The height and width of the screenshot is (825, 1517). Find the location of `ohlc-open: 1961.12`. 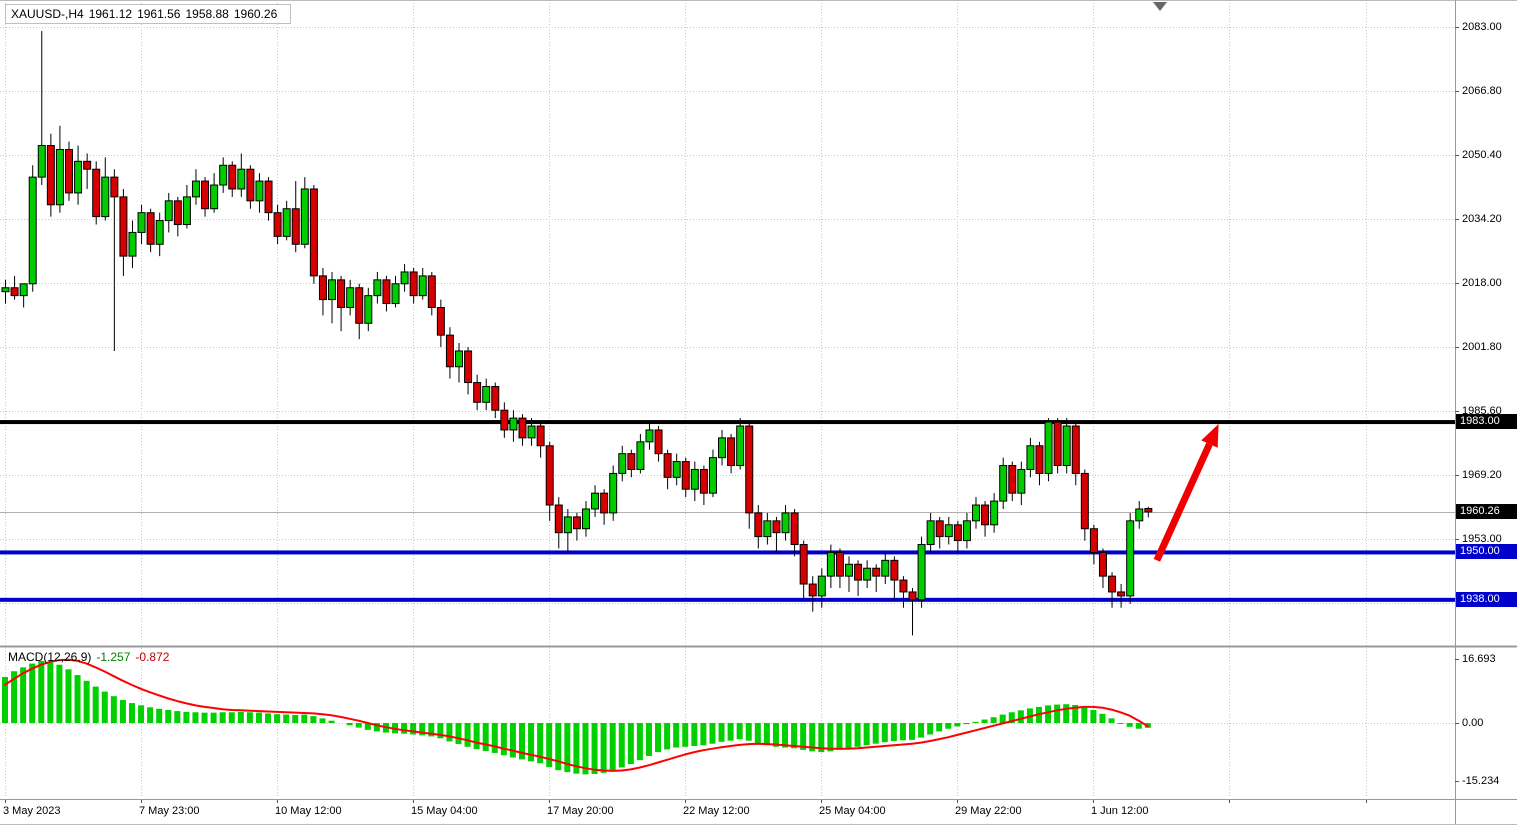

ohlc-open: 1961.12 is located at coordinates (110, 14).